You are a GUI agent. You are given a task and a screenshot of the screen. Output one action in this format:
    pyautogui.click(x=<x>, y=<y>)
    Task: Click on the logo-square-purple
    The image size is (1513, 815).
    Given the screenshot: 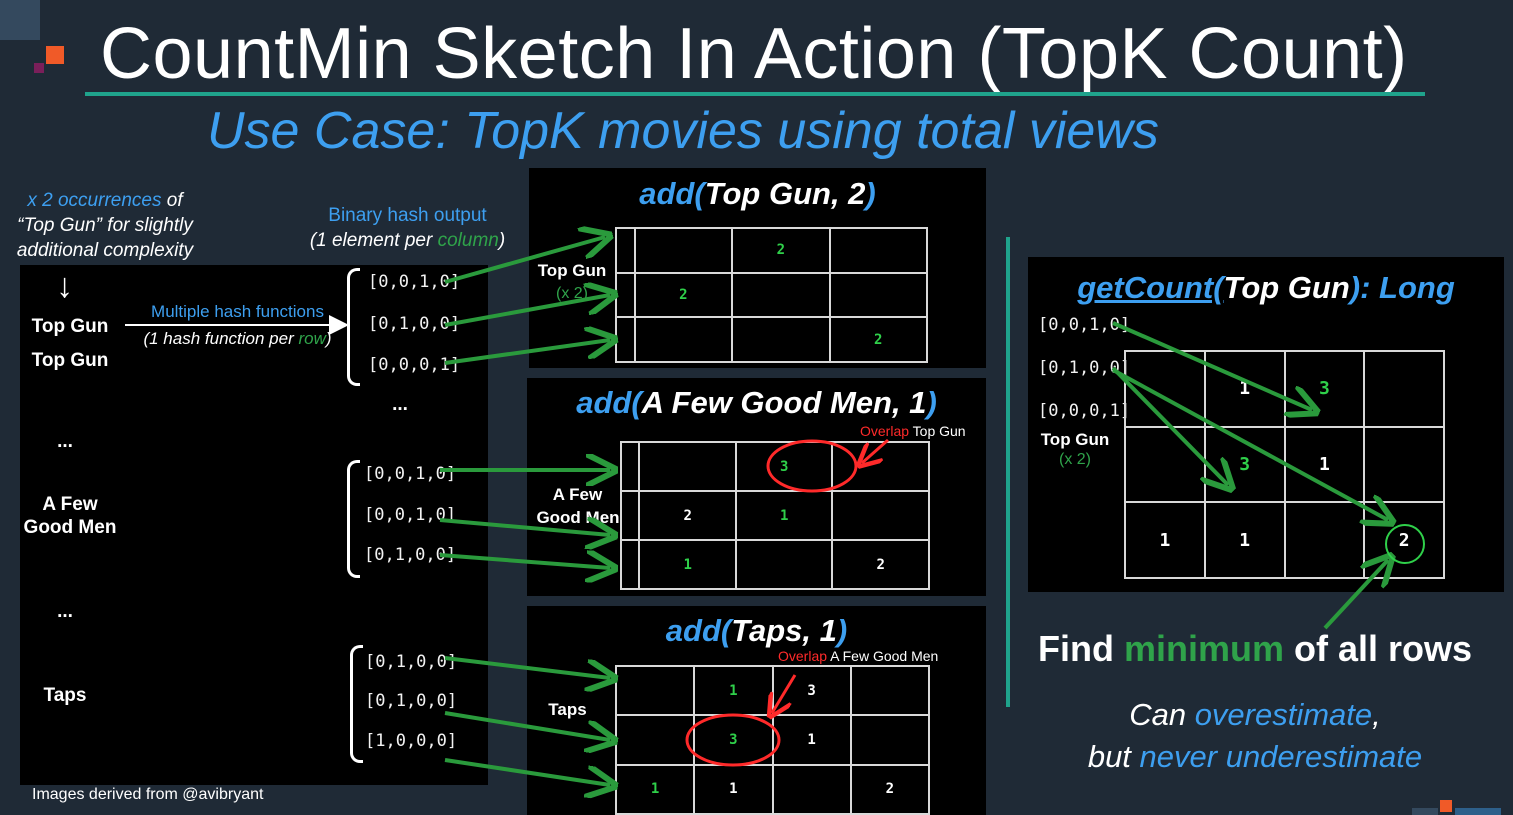 What is the action you would take?
    pyautogui.click(x=39, y=68)
    